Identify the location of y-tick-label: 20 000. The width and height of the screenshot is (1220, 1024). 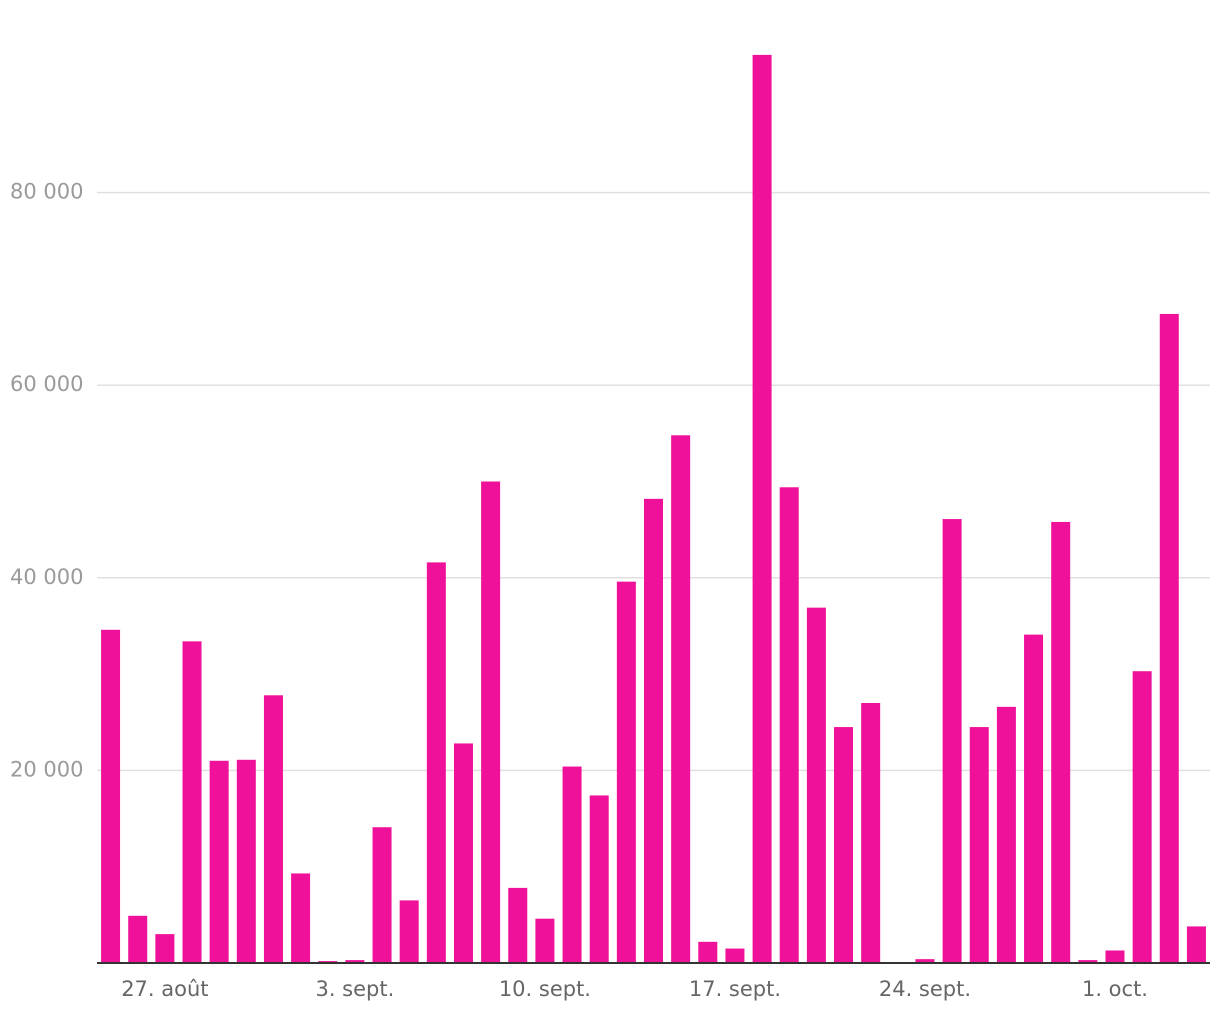
(46, 769).